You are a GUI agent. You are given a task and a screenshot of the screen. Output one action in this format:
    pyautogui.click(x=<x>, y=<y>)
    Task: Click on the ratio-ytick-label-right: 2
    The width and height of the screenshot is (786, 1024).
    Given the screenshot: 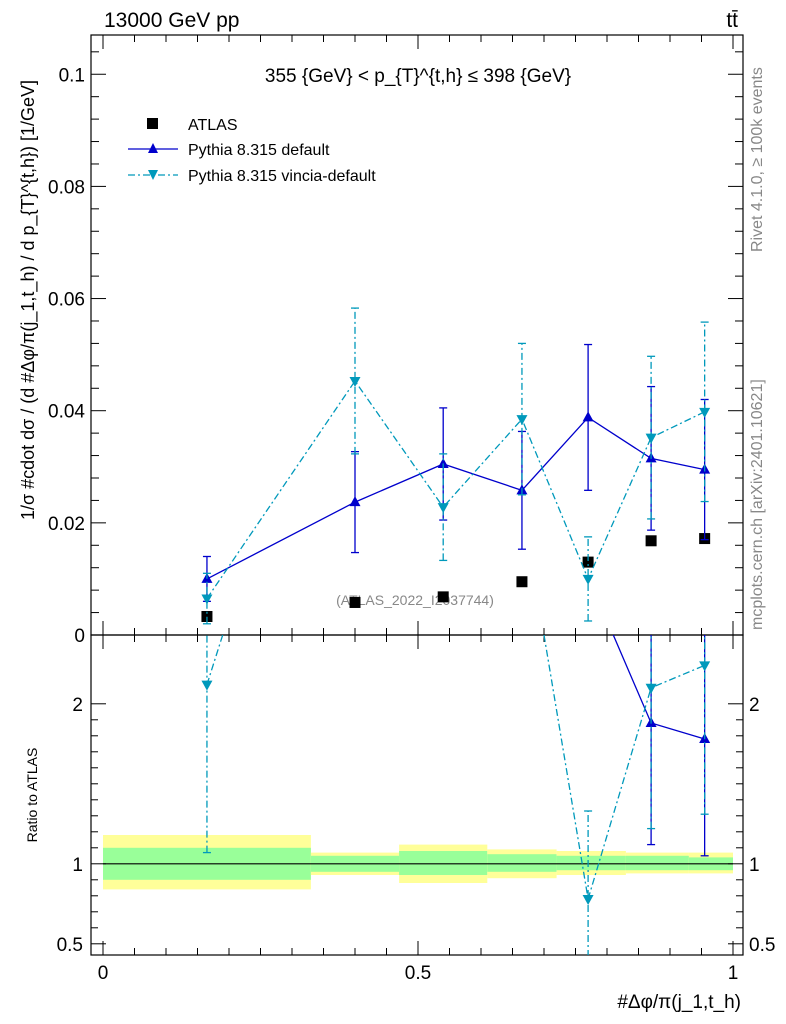 What is the action you would take?
    pyautogui.click(x=754, y=705)
    